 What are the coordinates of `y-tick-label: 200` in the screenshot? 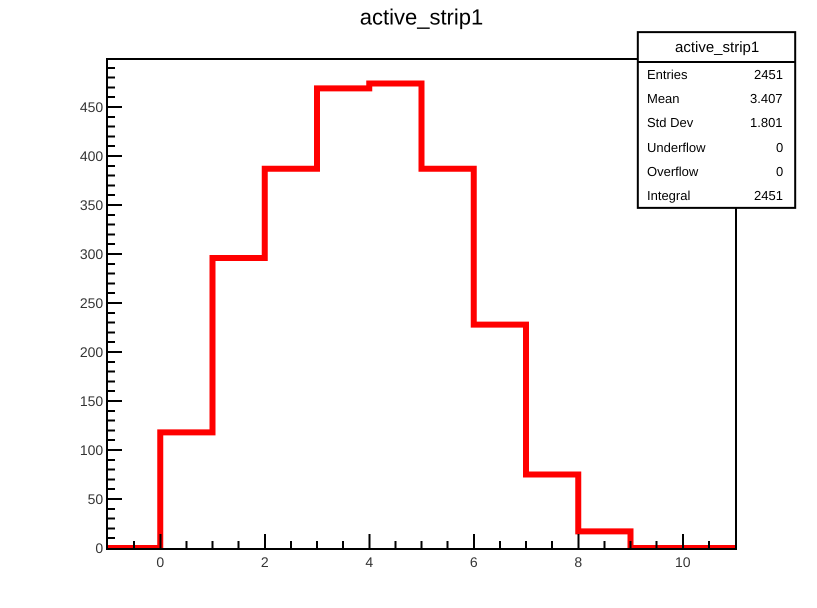 It's located at (92, 352).